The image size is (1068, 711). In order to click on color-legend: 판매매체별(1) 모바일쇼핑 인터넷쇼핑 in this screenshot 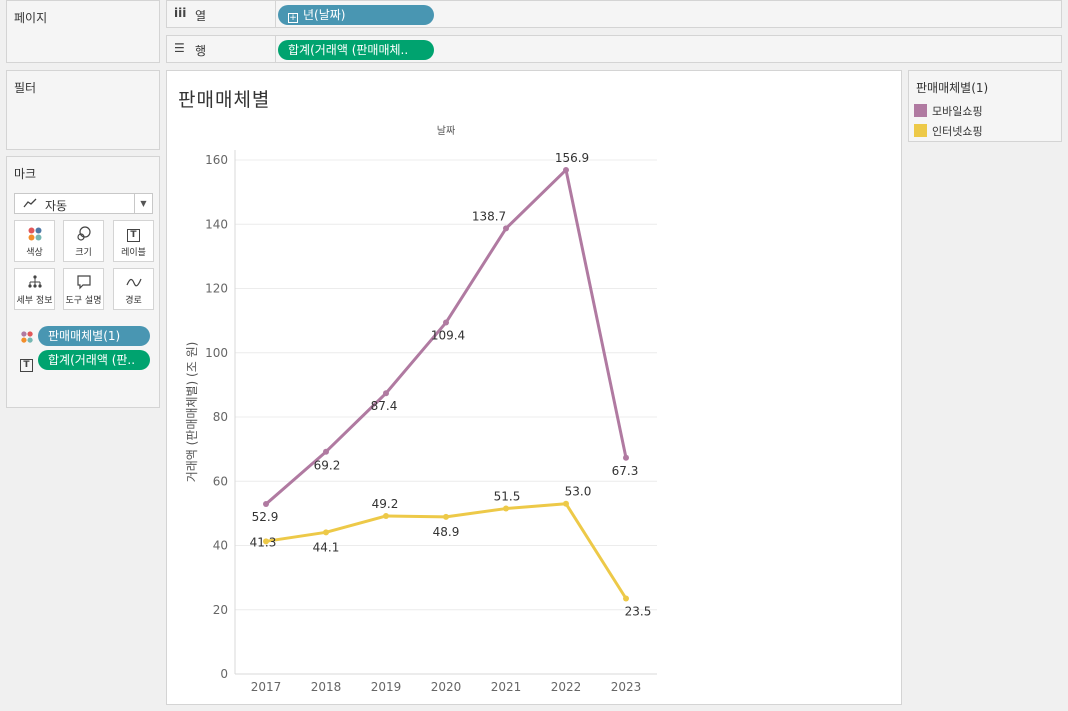, I will do `click(985, 106)`.